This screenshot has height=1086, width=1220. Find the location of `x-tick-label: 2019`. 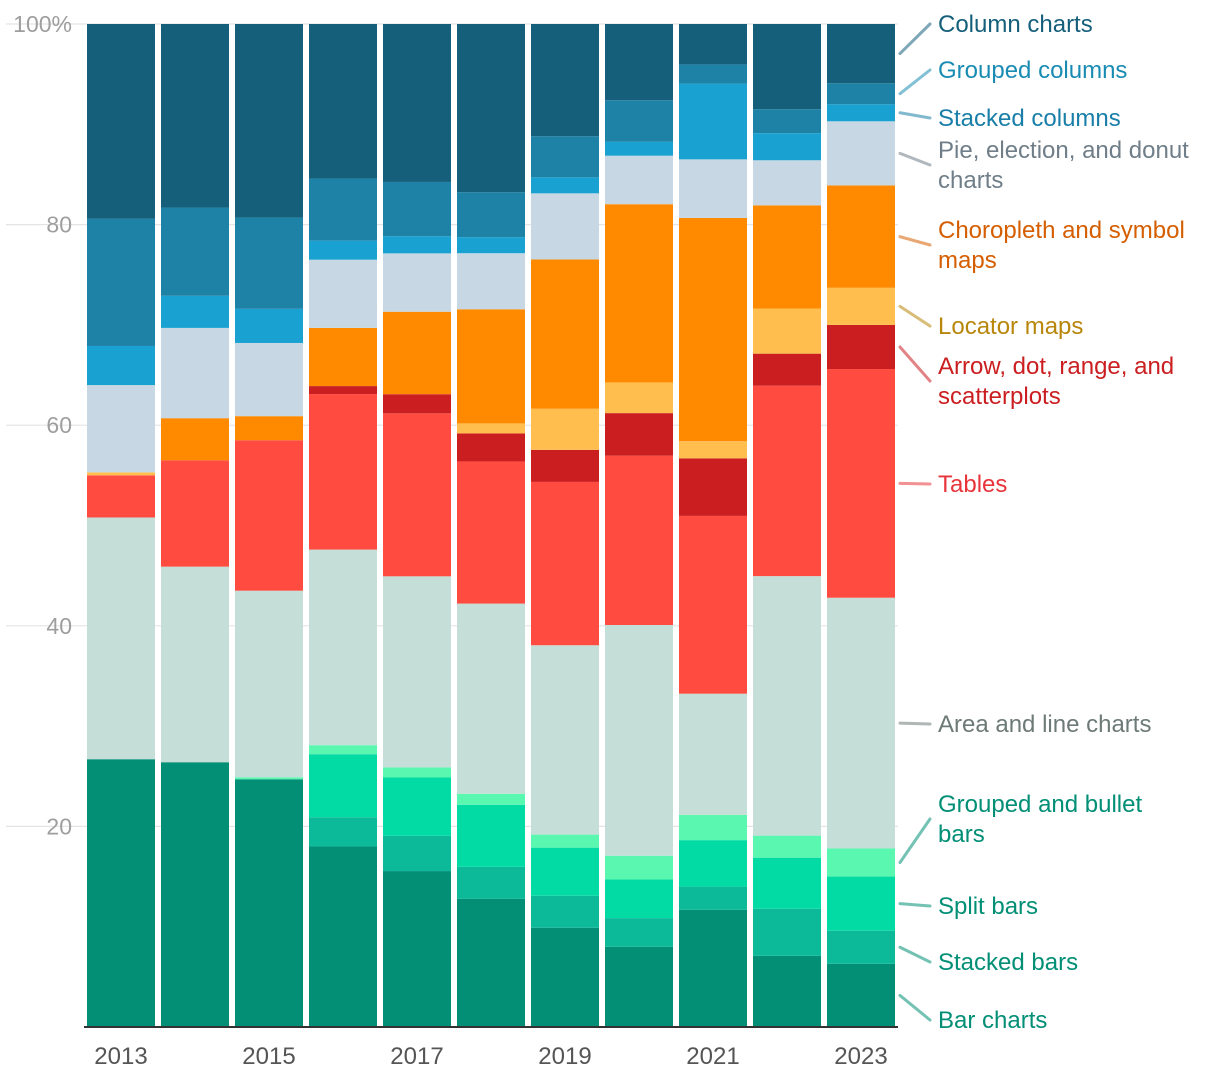

x-tick-label: 2019 is located at coordinates (564, 1056).